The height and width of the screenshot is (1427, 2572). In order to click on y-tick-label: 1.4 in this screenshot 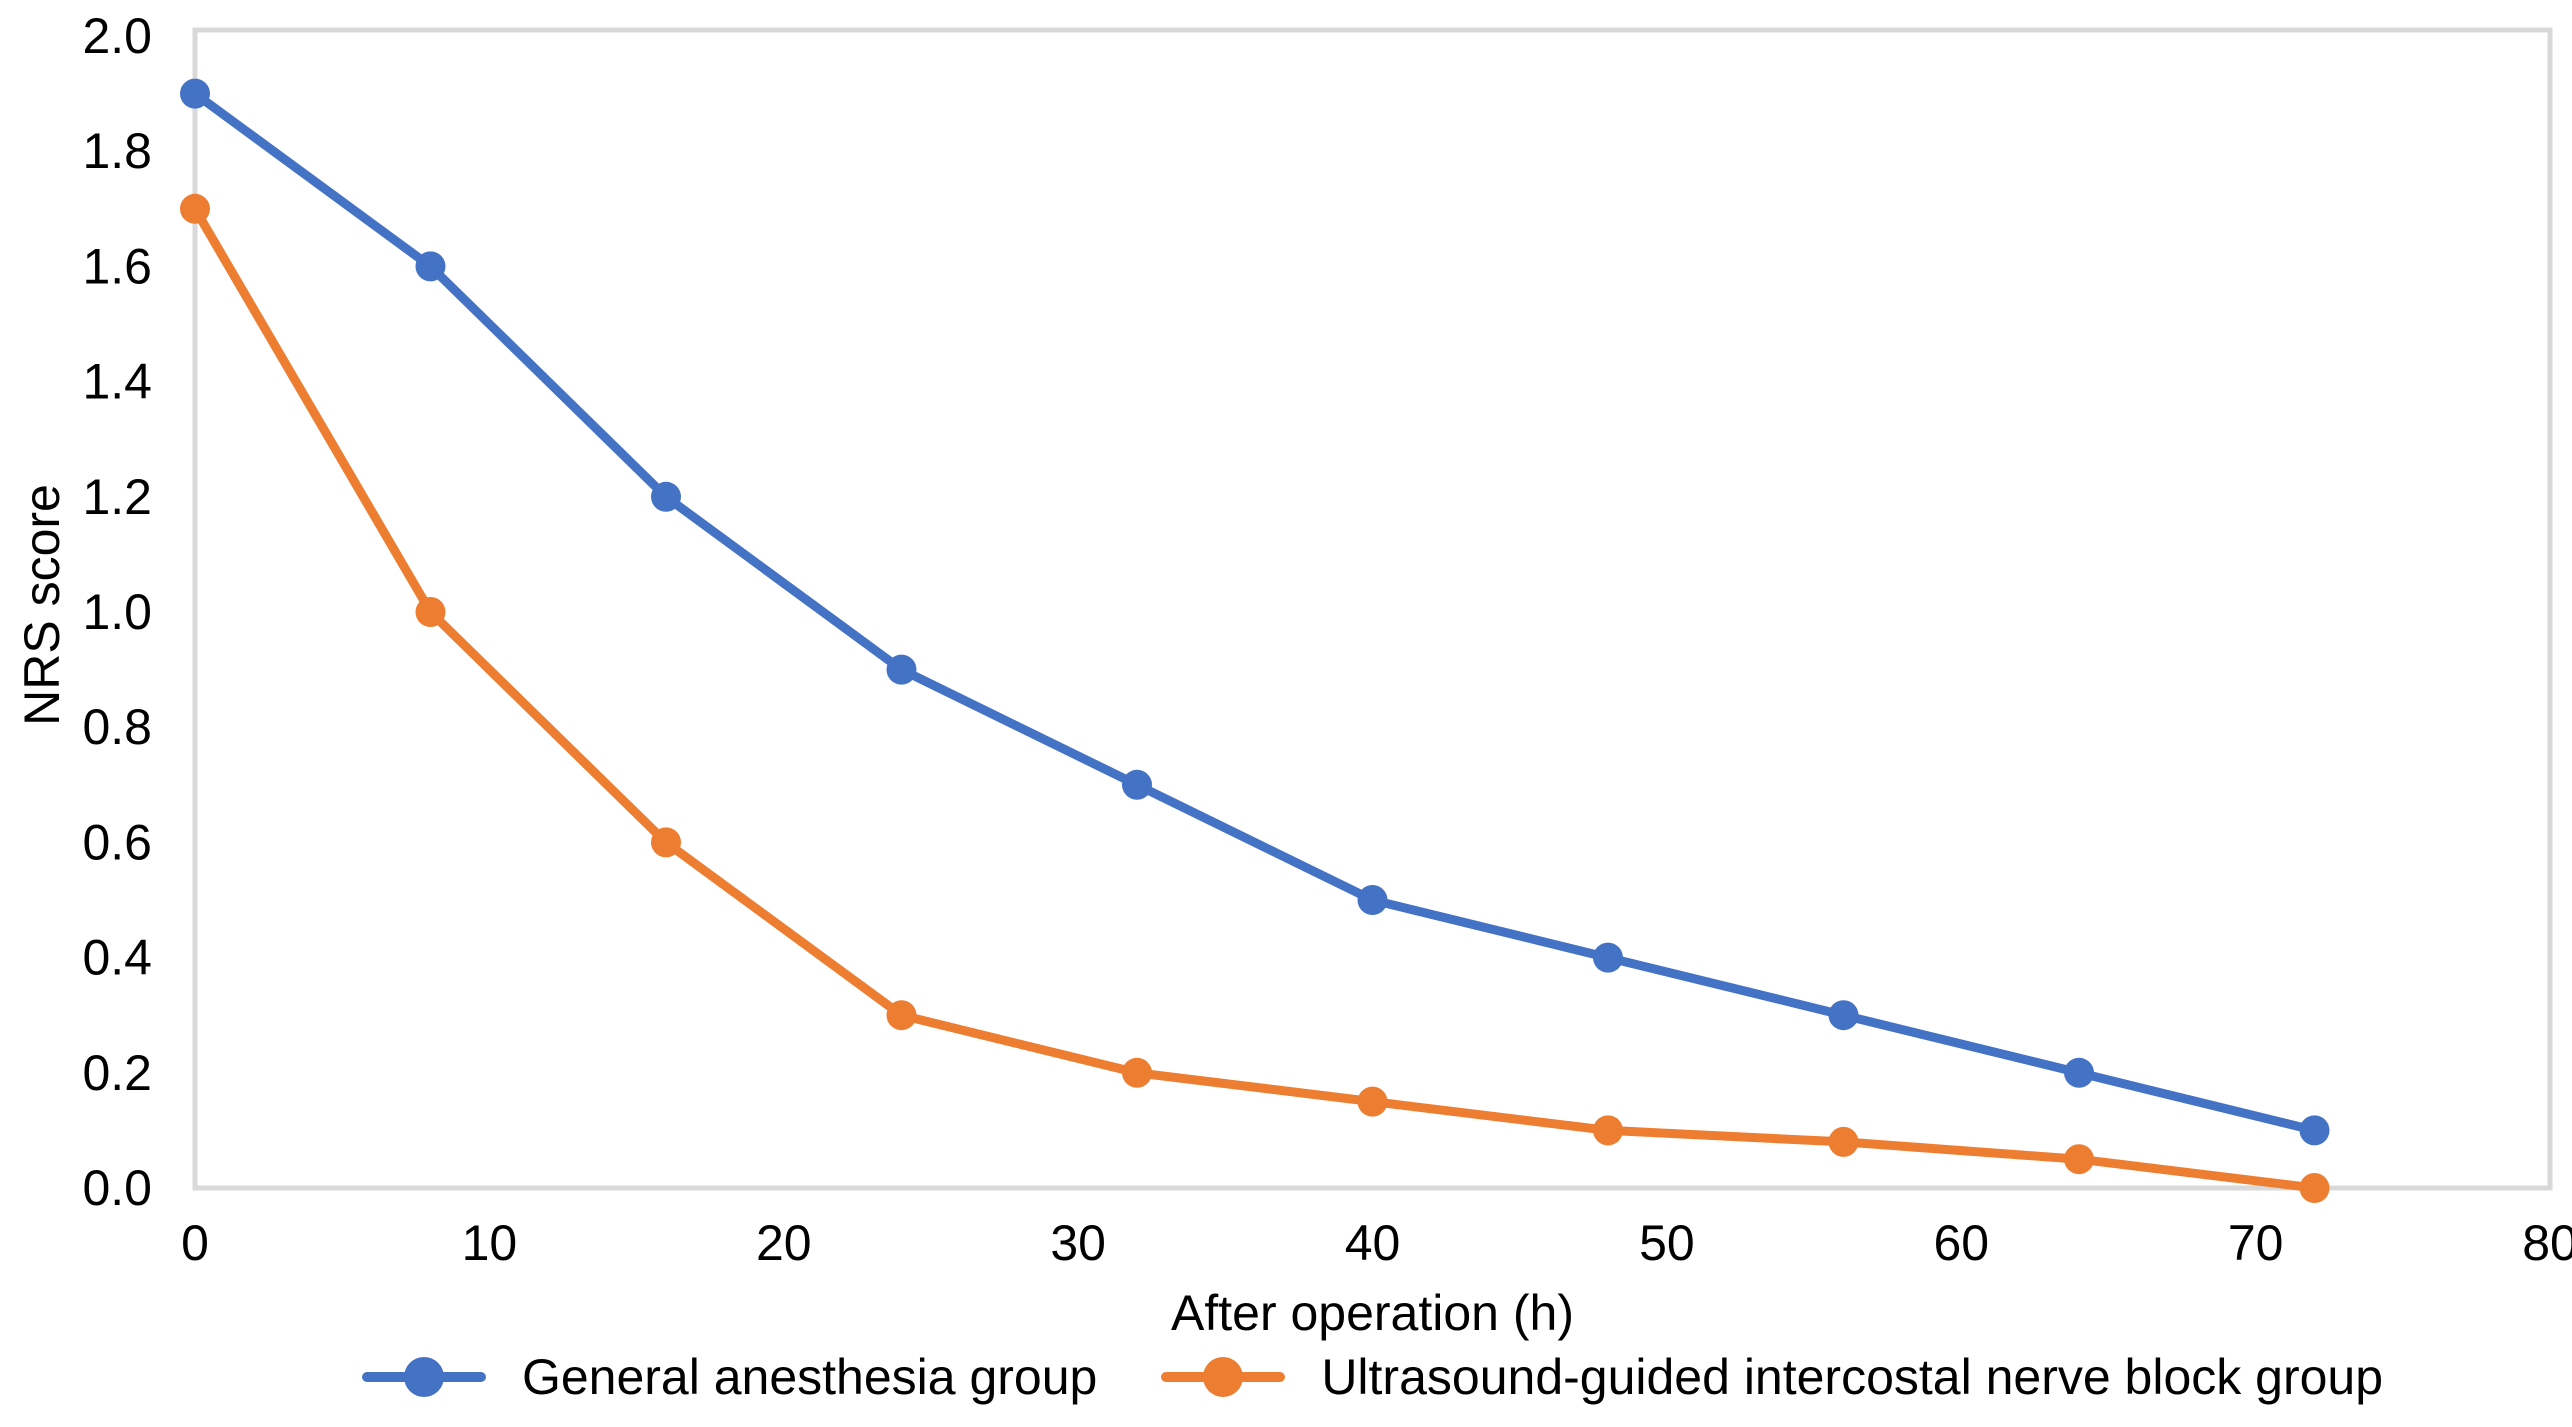, I will do `click(117, 382)`.